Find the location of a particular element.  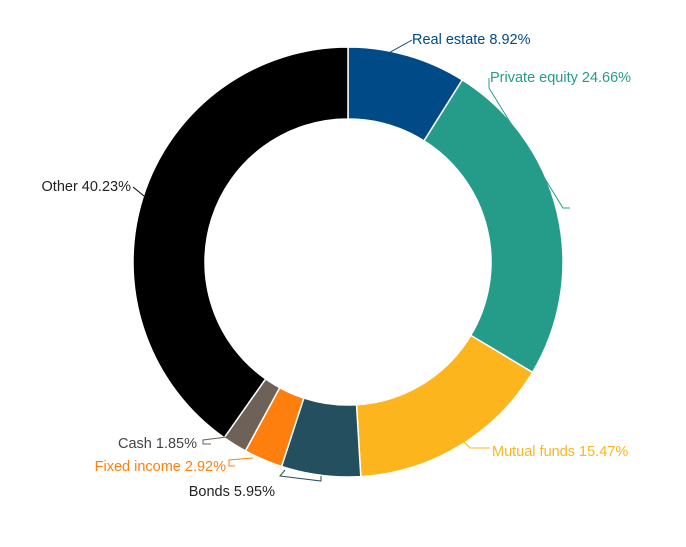

label-cash: Cash 1.85% is located at coordinates (157, 444).